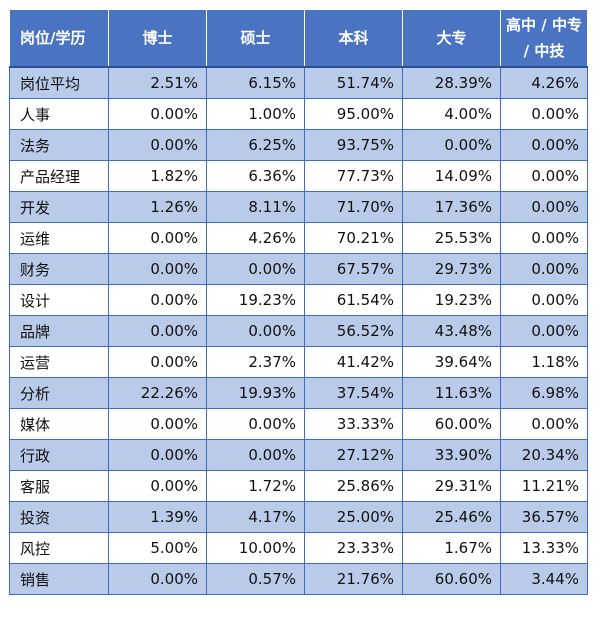 The width and height of the screenshot is (600, 630). Describe the element at coordinates (298, 579) in the screenshot. I see `table-row: 销售 0.00% 0.57% 21.76% 60.60% 3.44%` at that location.